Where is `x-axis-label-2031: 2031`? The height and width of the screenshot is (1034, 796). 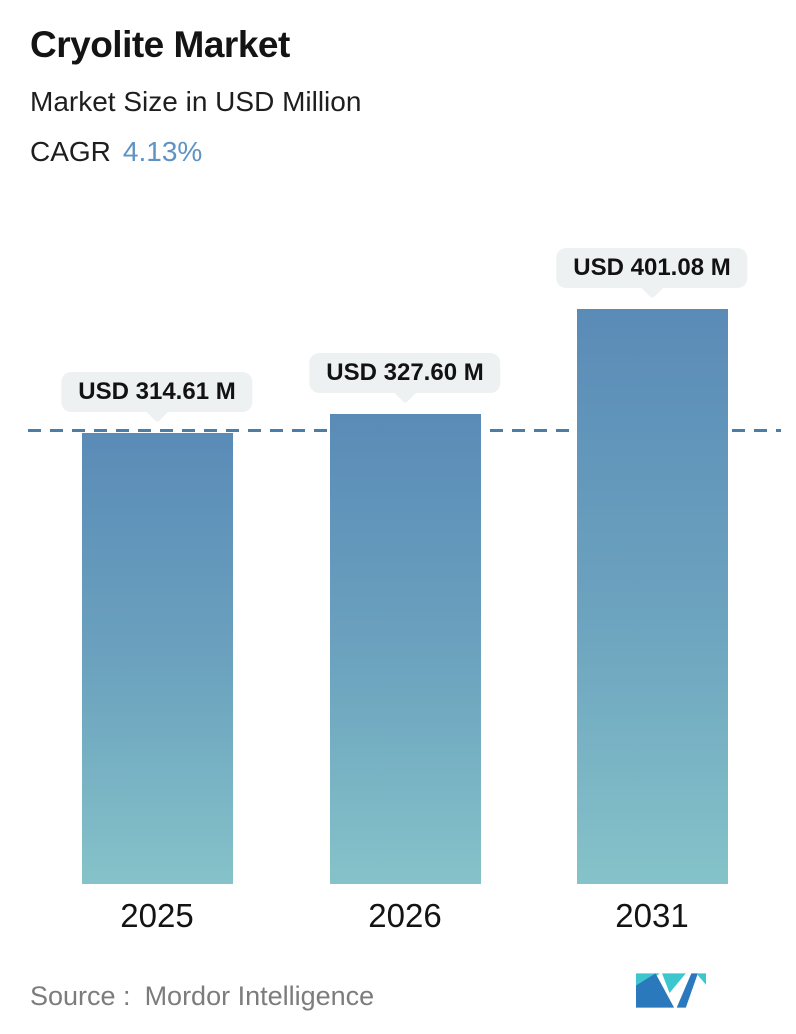
x-axis-label-2031: 2031 is located at coordinates (652, 915).